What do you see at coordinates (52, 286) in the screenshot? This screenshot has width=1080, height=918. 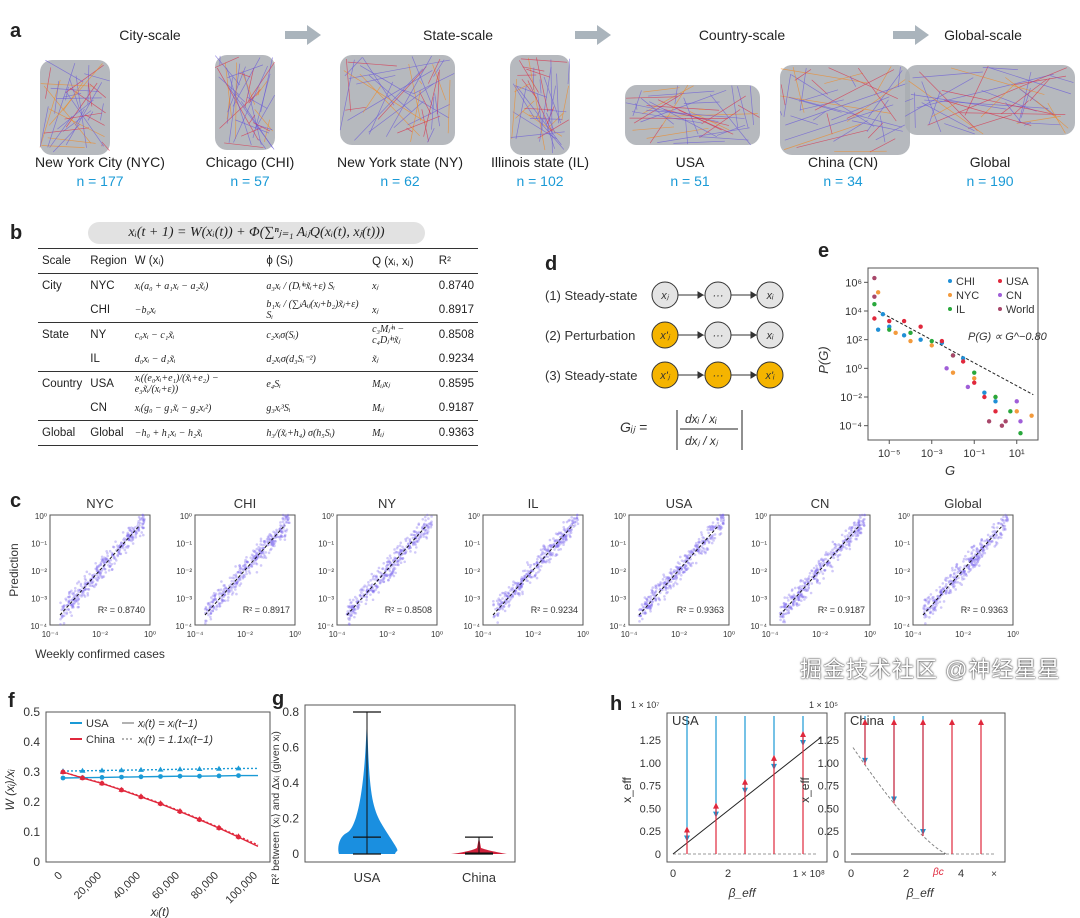 I see `cell-scale: City` at bounding box center [52, 286].